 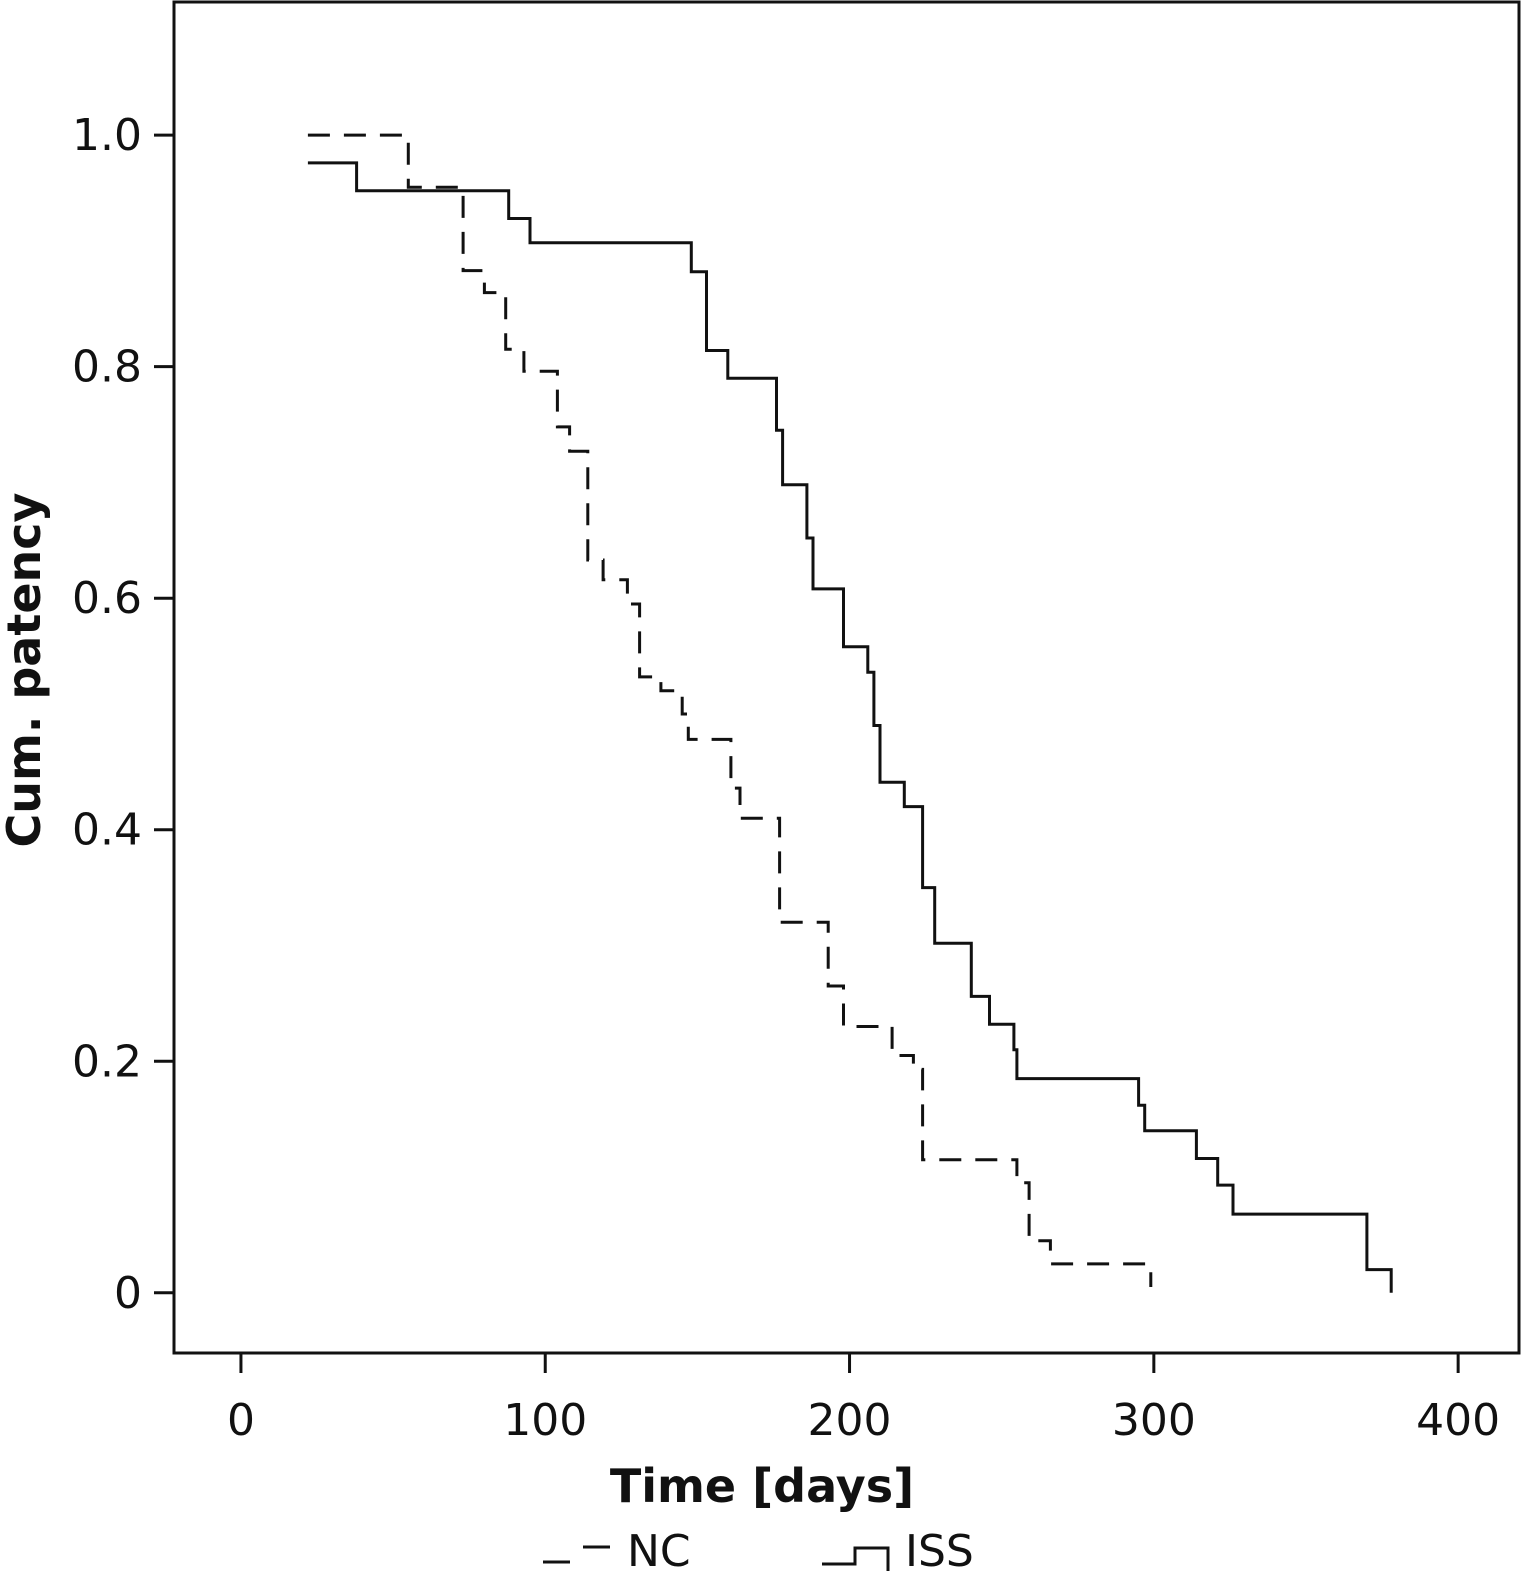 What do you see at coordinates (850, 1420) in the screenshot?
I see `x-tick-label: 200` at bounding box center [850, 1420].